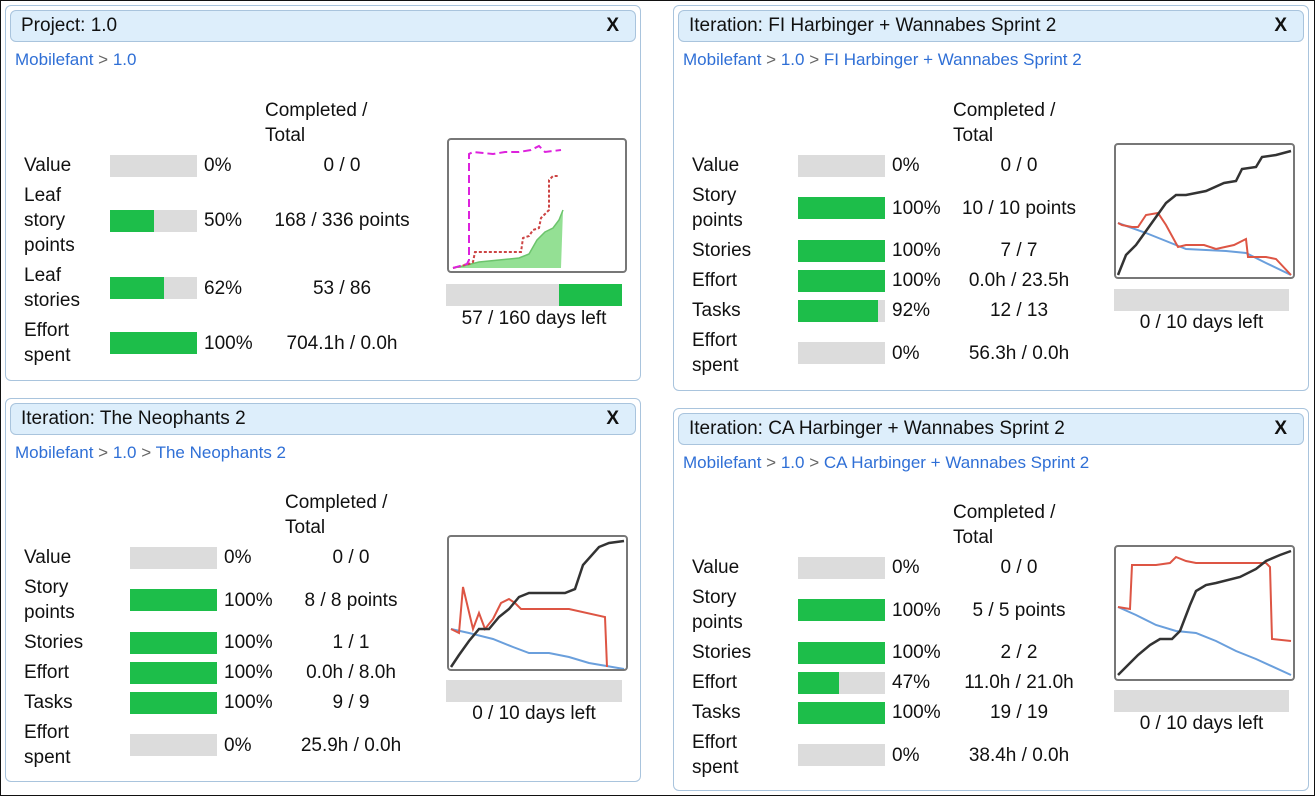 The height and width of the screenshot is (796, 1315). Describe the element at coordinates (1019, 610) in the screenshot. I see `completed-total-value: 5 / 5 points` at that location.